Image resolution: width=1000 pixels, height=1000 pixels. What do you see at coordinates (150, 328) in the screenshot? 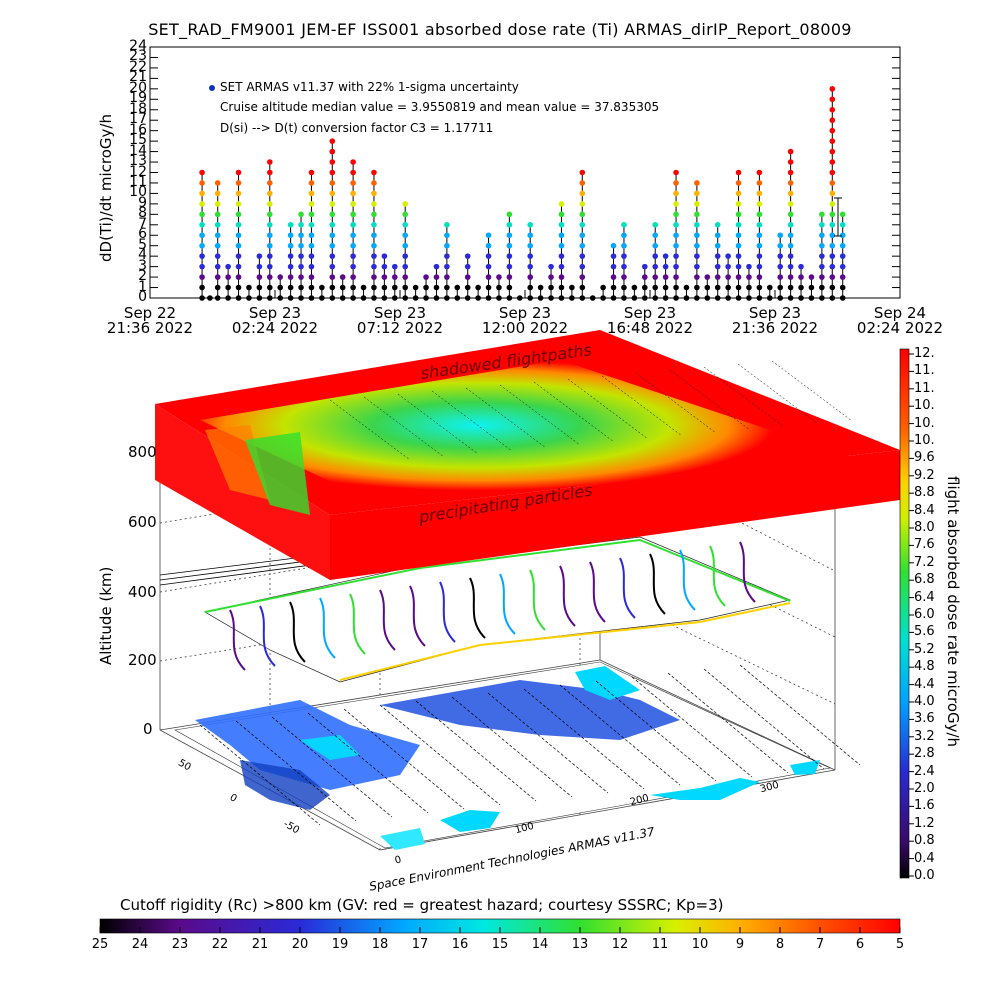
I see `x-tick-time: 21:36 2022` at bounding box center [150, 328].